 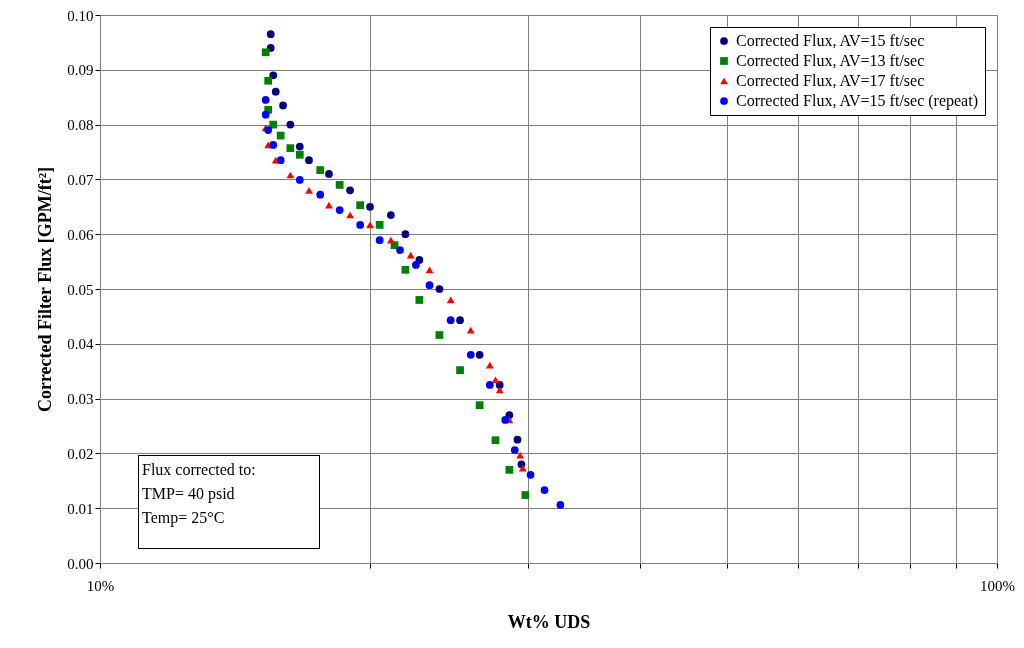 I want to click on legend-label: Corrected Flux, AV=17 ft/sec, so click(x=830, y=80).